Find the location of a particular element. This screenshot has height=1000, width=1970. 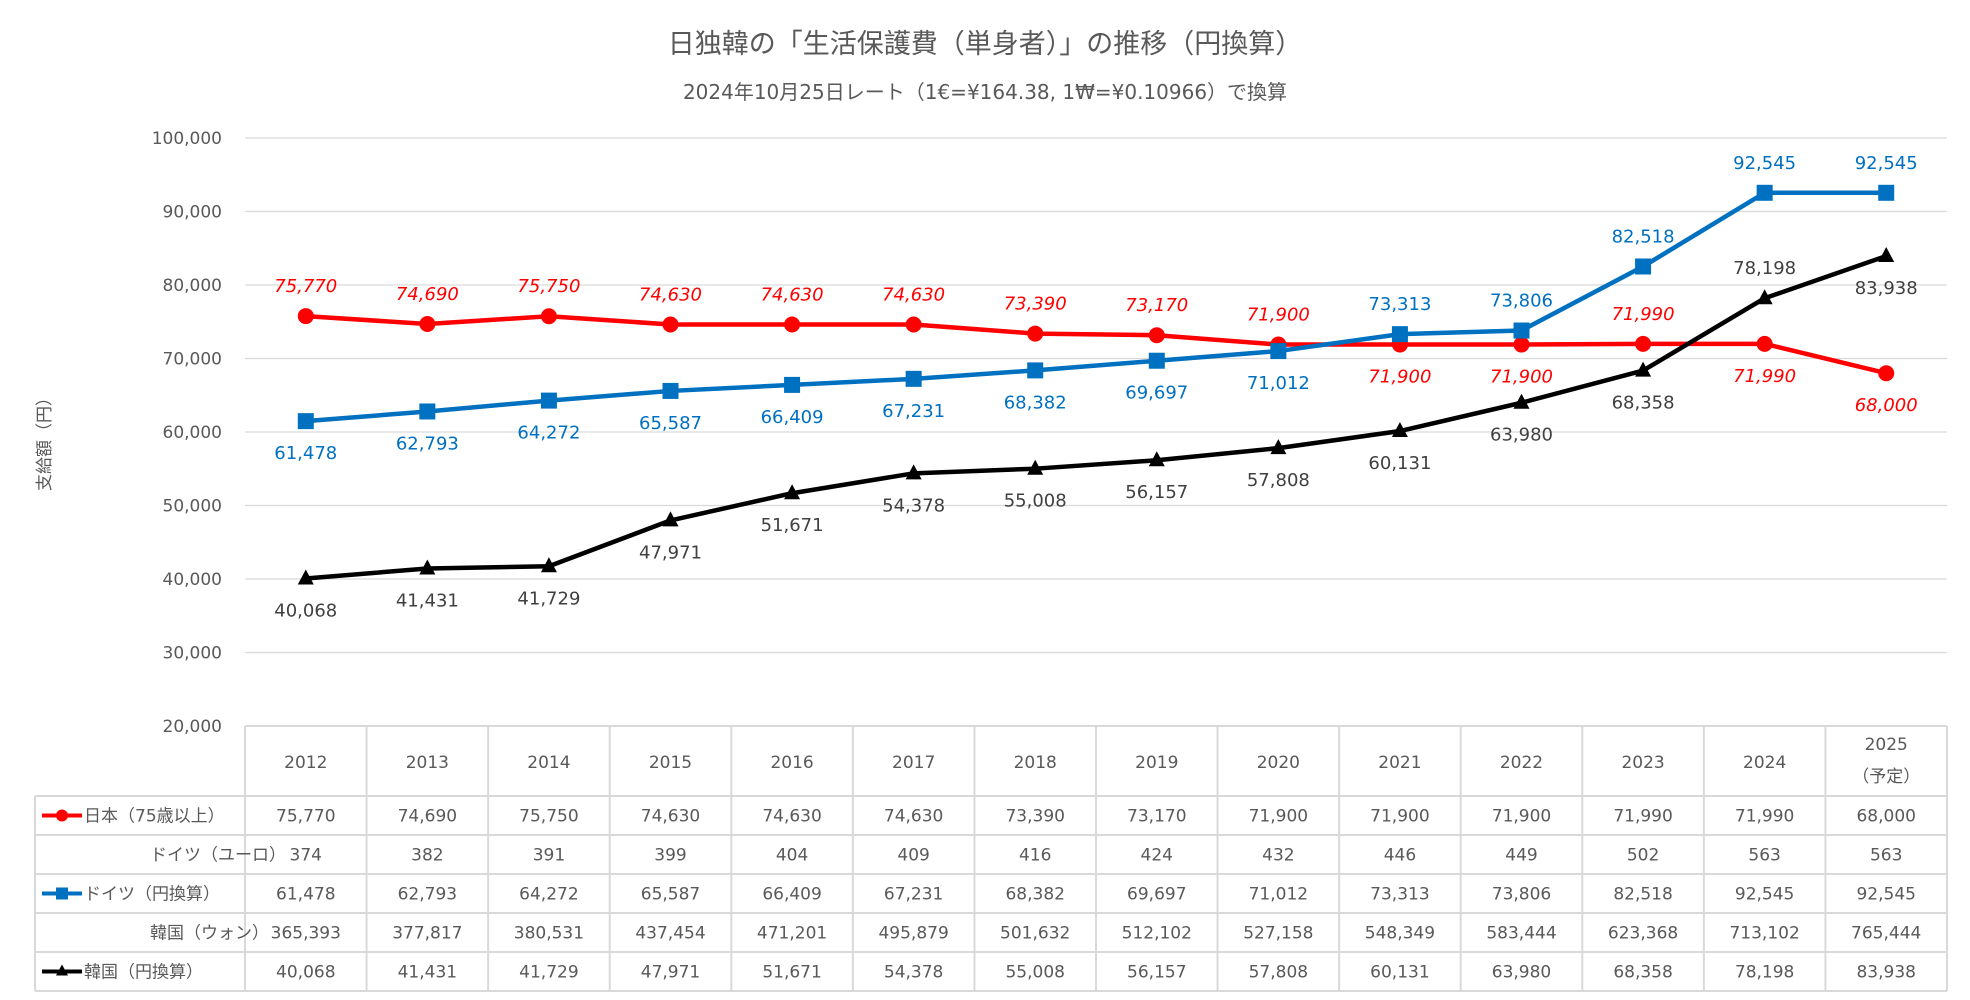

table-cell: 512,102 is located at coordinates (1157, 934).